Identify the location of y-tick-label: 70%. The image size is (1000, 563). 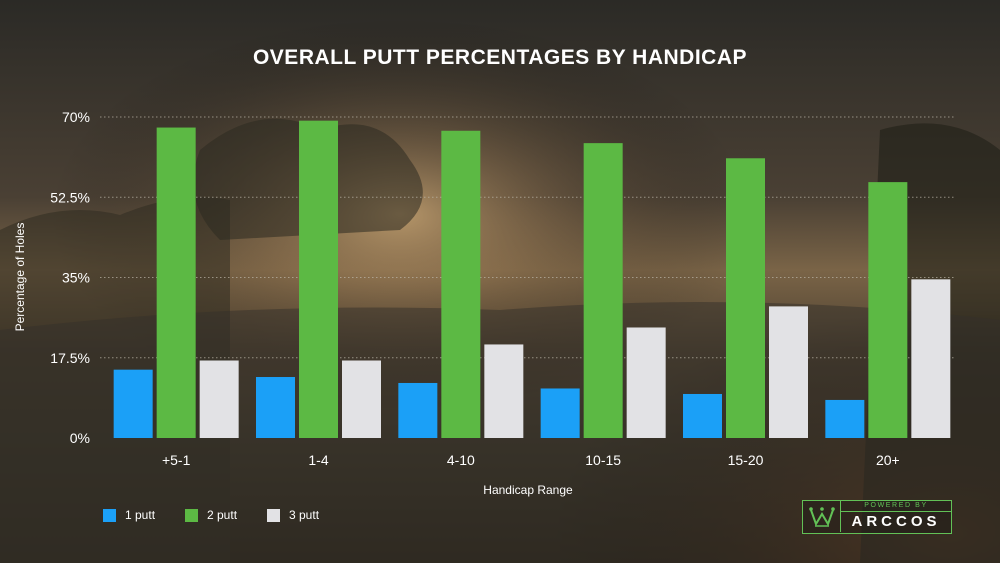
(76, 117).